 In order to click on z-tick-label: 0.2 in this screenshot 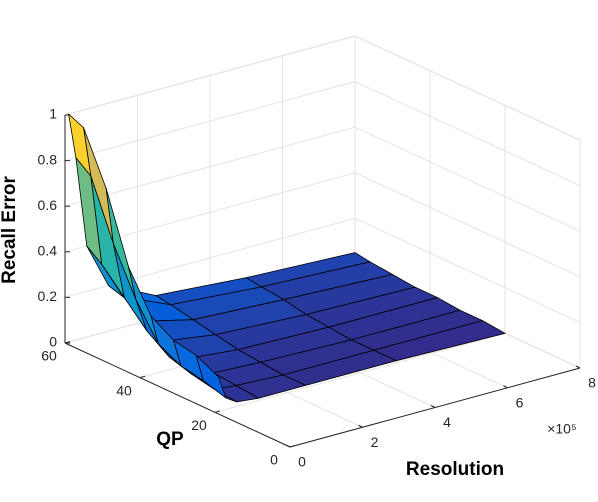, I will do `click(48, 296)`.